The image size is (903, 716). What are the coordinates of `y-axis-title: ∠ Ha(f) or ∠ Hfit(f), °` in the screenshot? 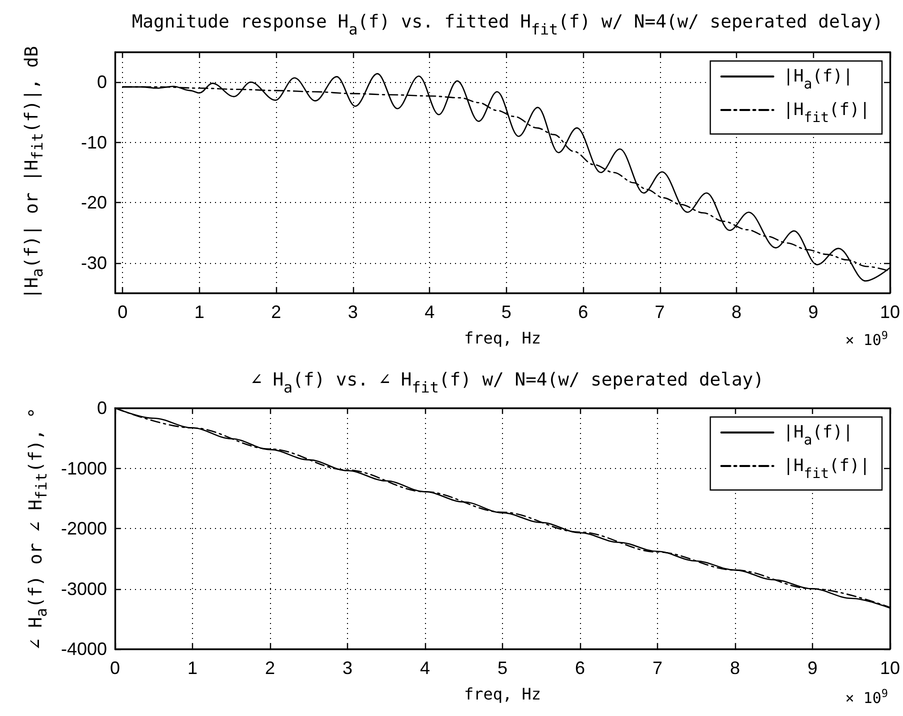 It's located at (38, 528).